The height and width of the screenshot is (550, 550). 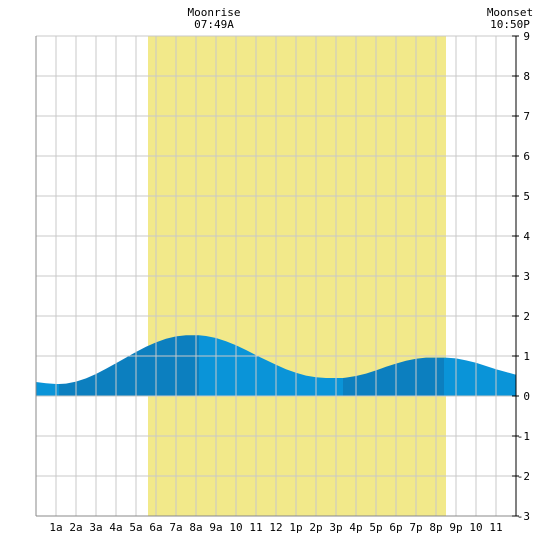 What do you see at coordinates (335, 527) in the screenshot?
I see `x-tick-label: 3p` at bounding box center [335, 527].